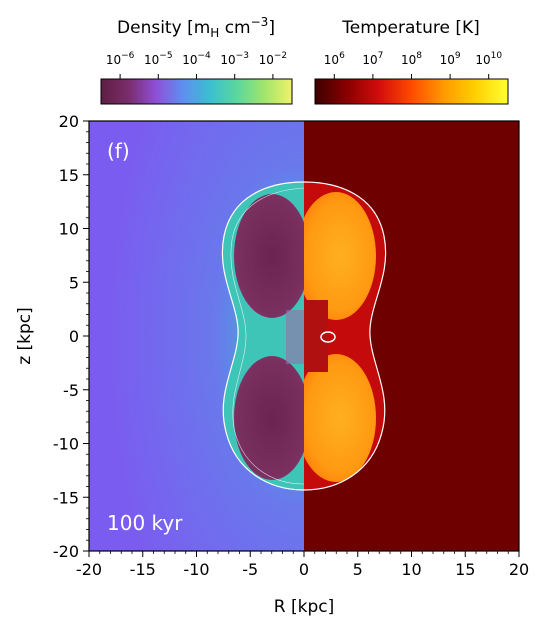  I want to click on density-colorbar-bar, so click(196, 91).